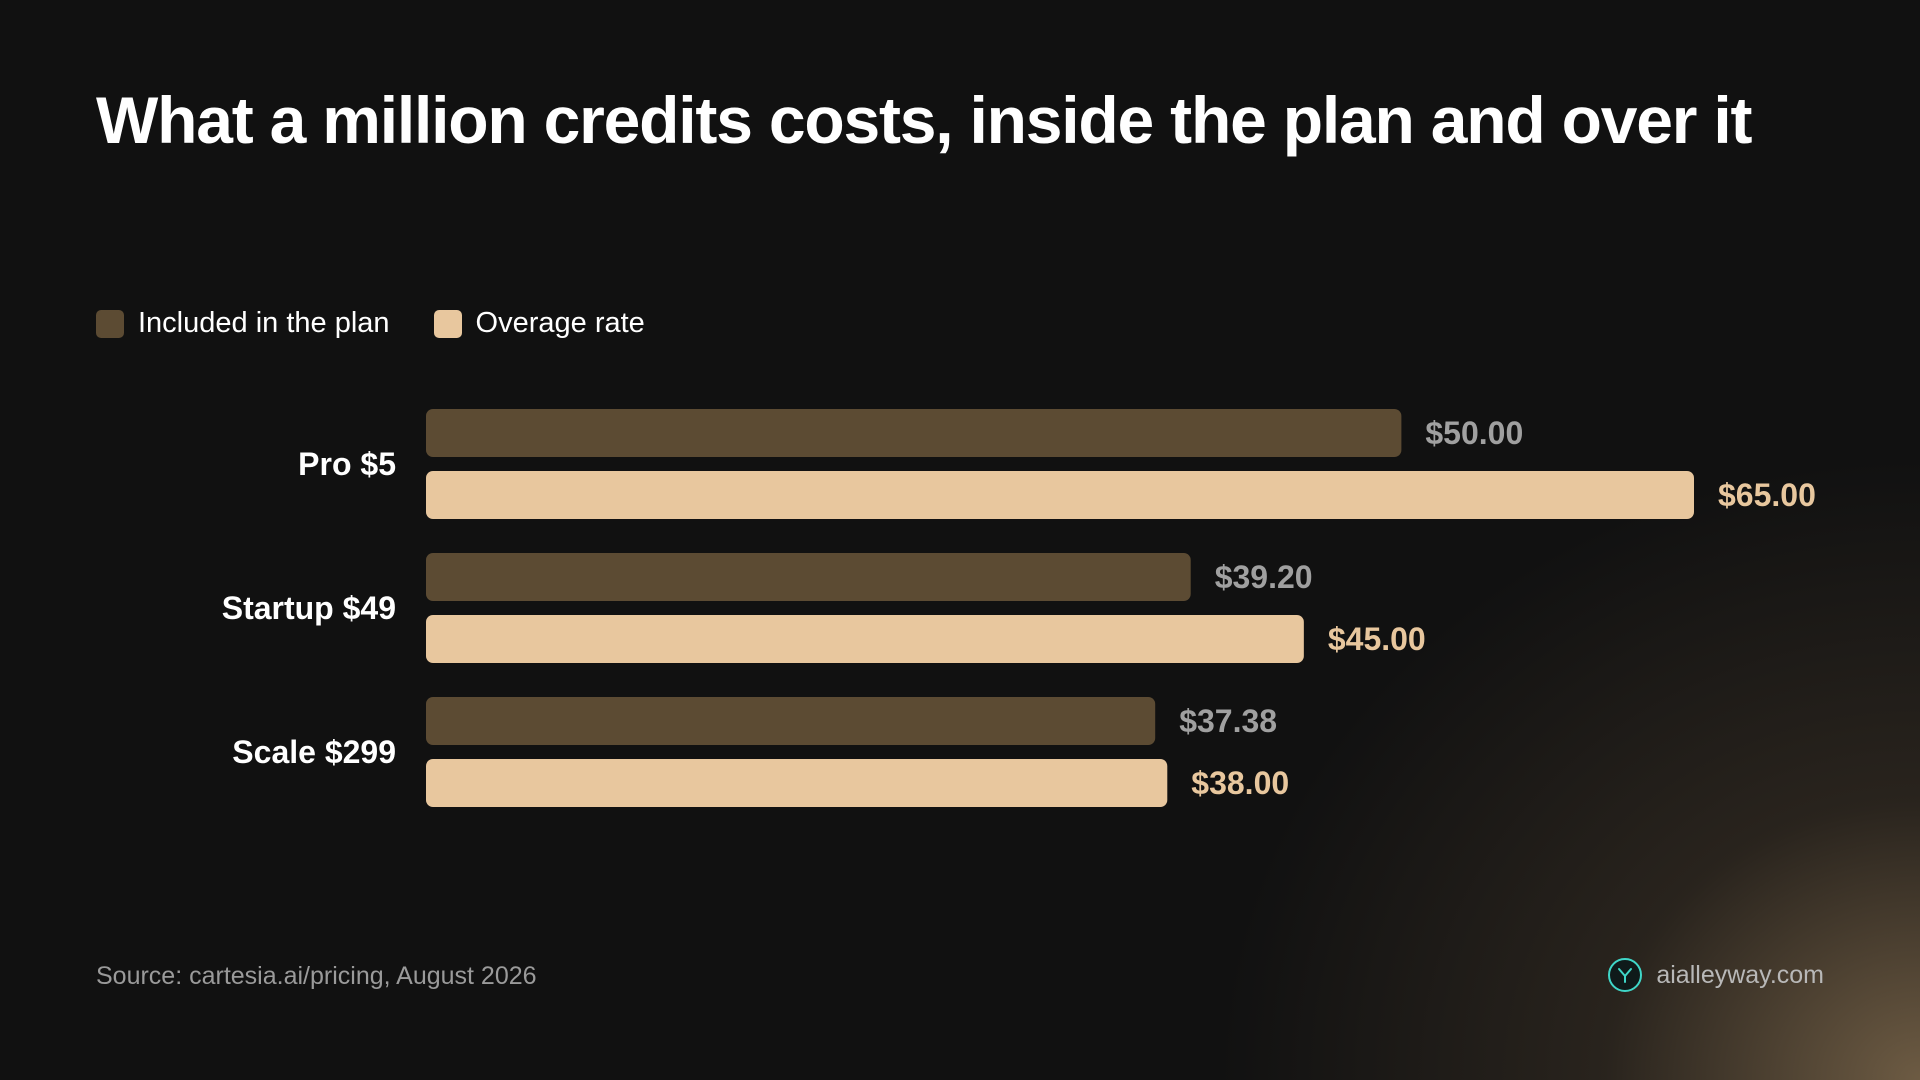 The image size is (1920, 1080). What do you see at coordinates (1264, 577) in the screenshot?
I see `value-label-included: $39.20` at bounding box center [1264, 577].